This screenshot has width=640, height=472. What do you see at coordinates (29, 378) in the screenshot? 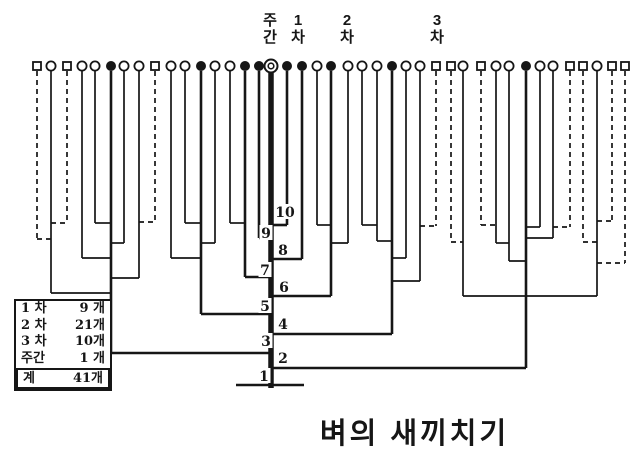
I see `legend-label: 계` at bounding box center [29, 378].